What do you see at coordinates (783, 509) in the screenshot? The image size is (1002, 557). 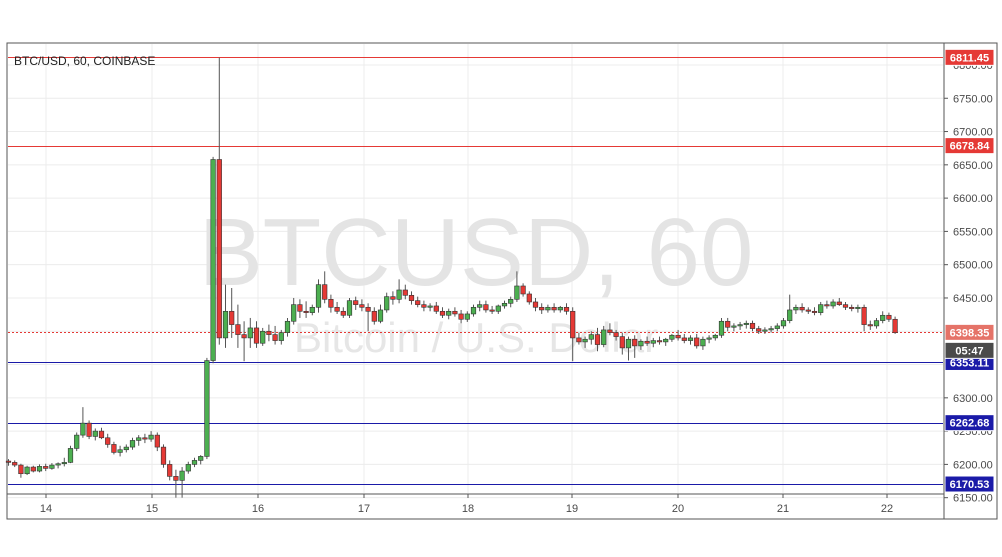 I see `time-axis-label: 21` at bounding box center [783, 509].